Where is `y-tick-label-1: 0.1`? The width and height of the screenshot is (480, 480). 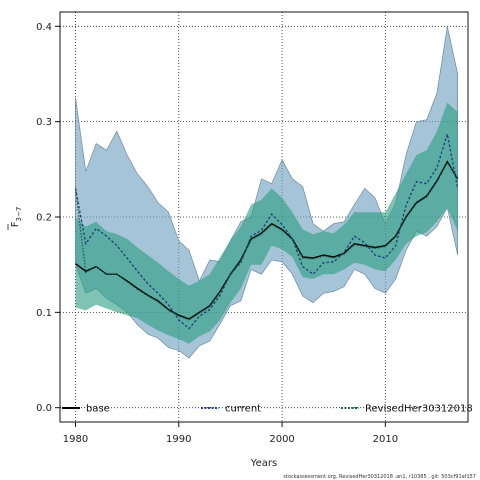
y-tick-label-1: 0.1 is located at coordinates (44, 313).